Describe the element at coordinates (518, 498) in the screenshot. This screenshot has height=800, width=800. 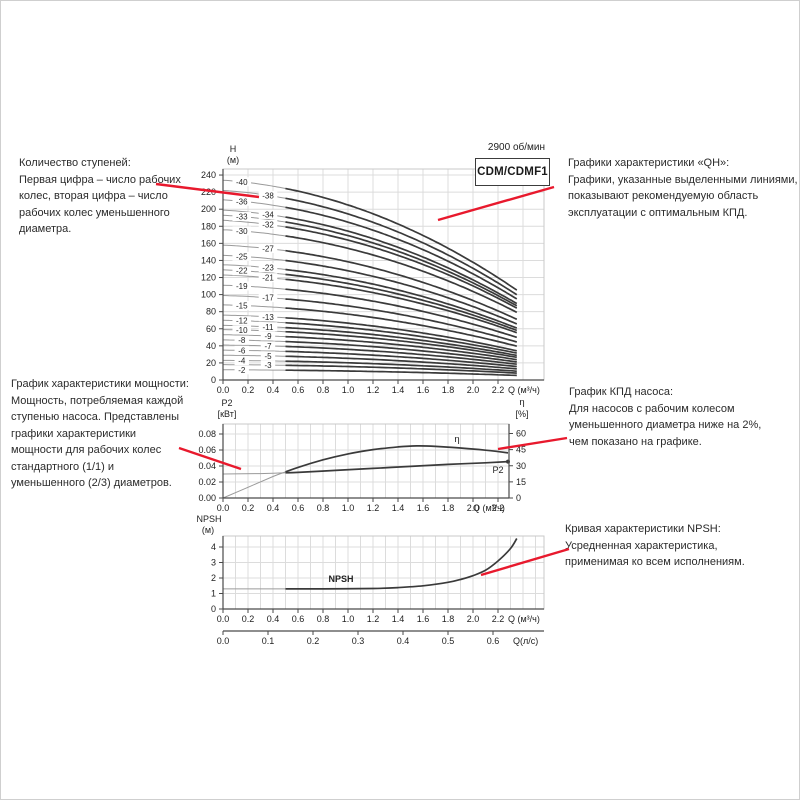
I see `eta-tick-label: 0` at that location.